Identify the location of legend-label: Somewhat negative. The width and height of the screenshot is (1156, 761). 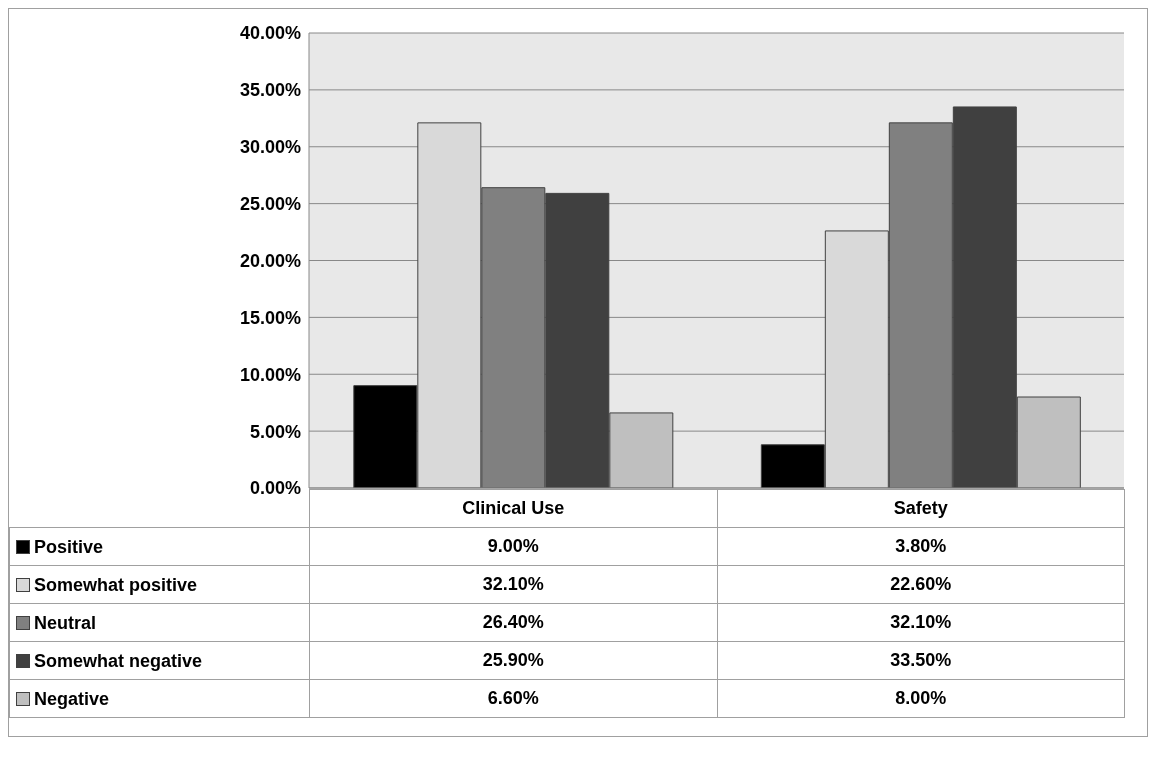
(118, 660).